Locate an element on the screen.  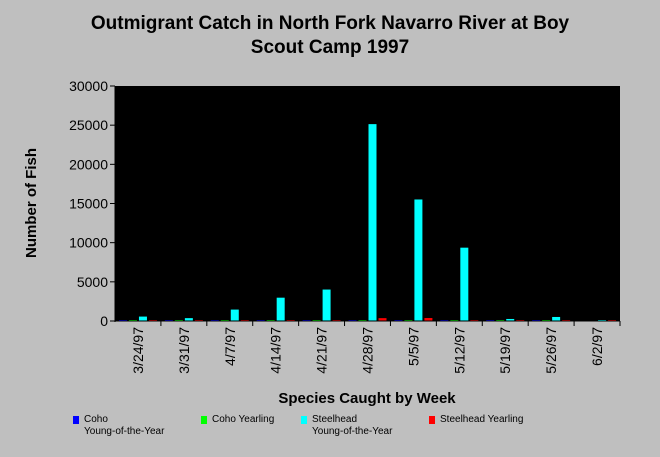
legend-label: Steelhead Yearling is located at coordinates (482, 419).